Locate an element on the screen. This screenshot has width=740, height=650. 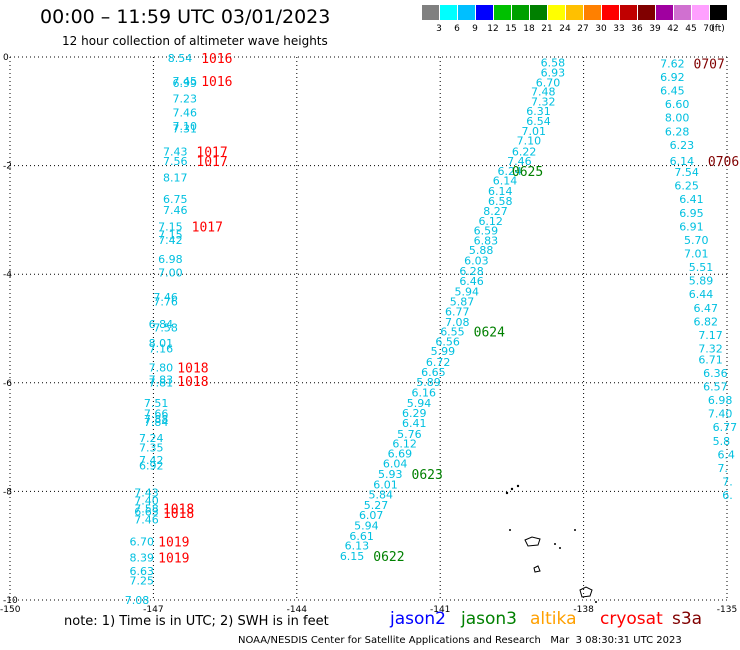
islands is located at coordinates (551, 543).